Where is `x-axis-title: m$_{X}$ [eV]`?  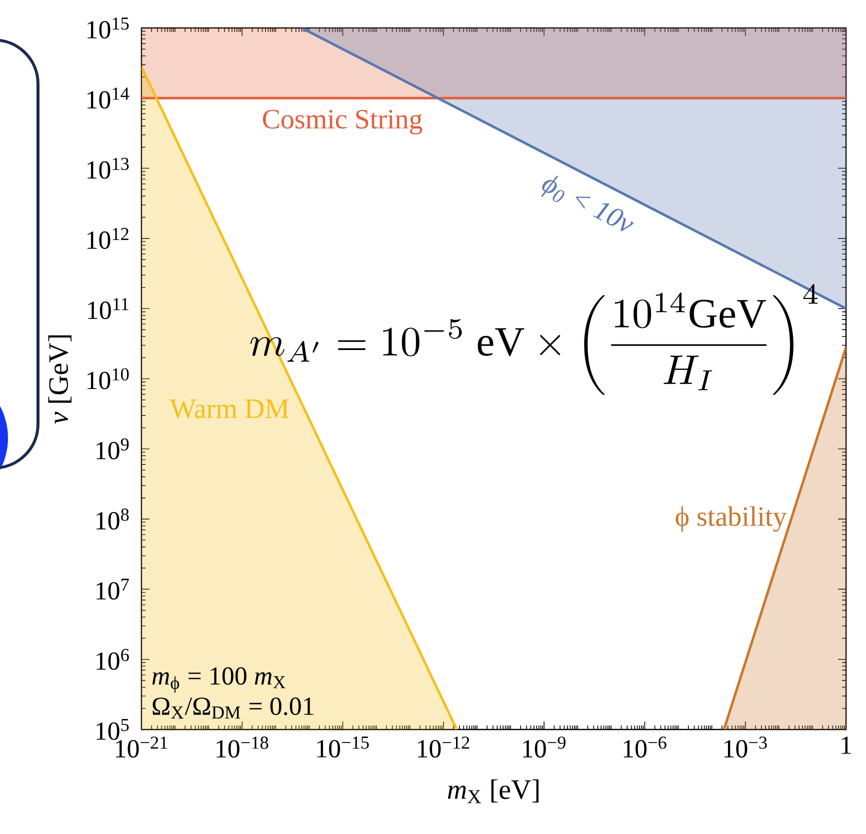
x-axis-title: m$_{X}$ [eV] is located at coordinates (493, 791).